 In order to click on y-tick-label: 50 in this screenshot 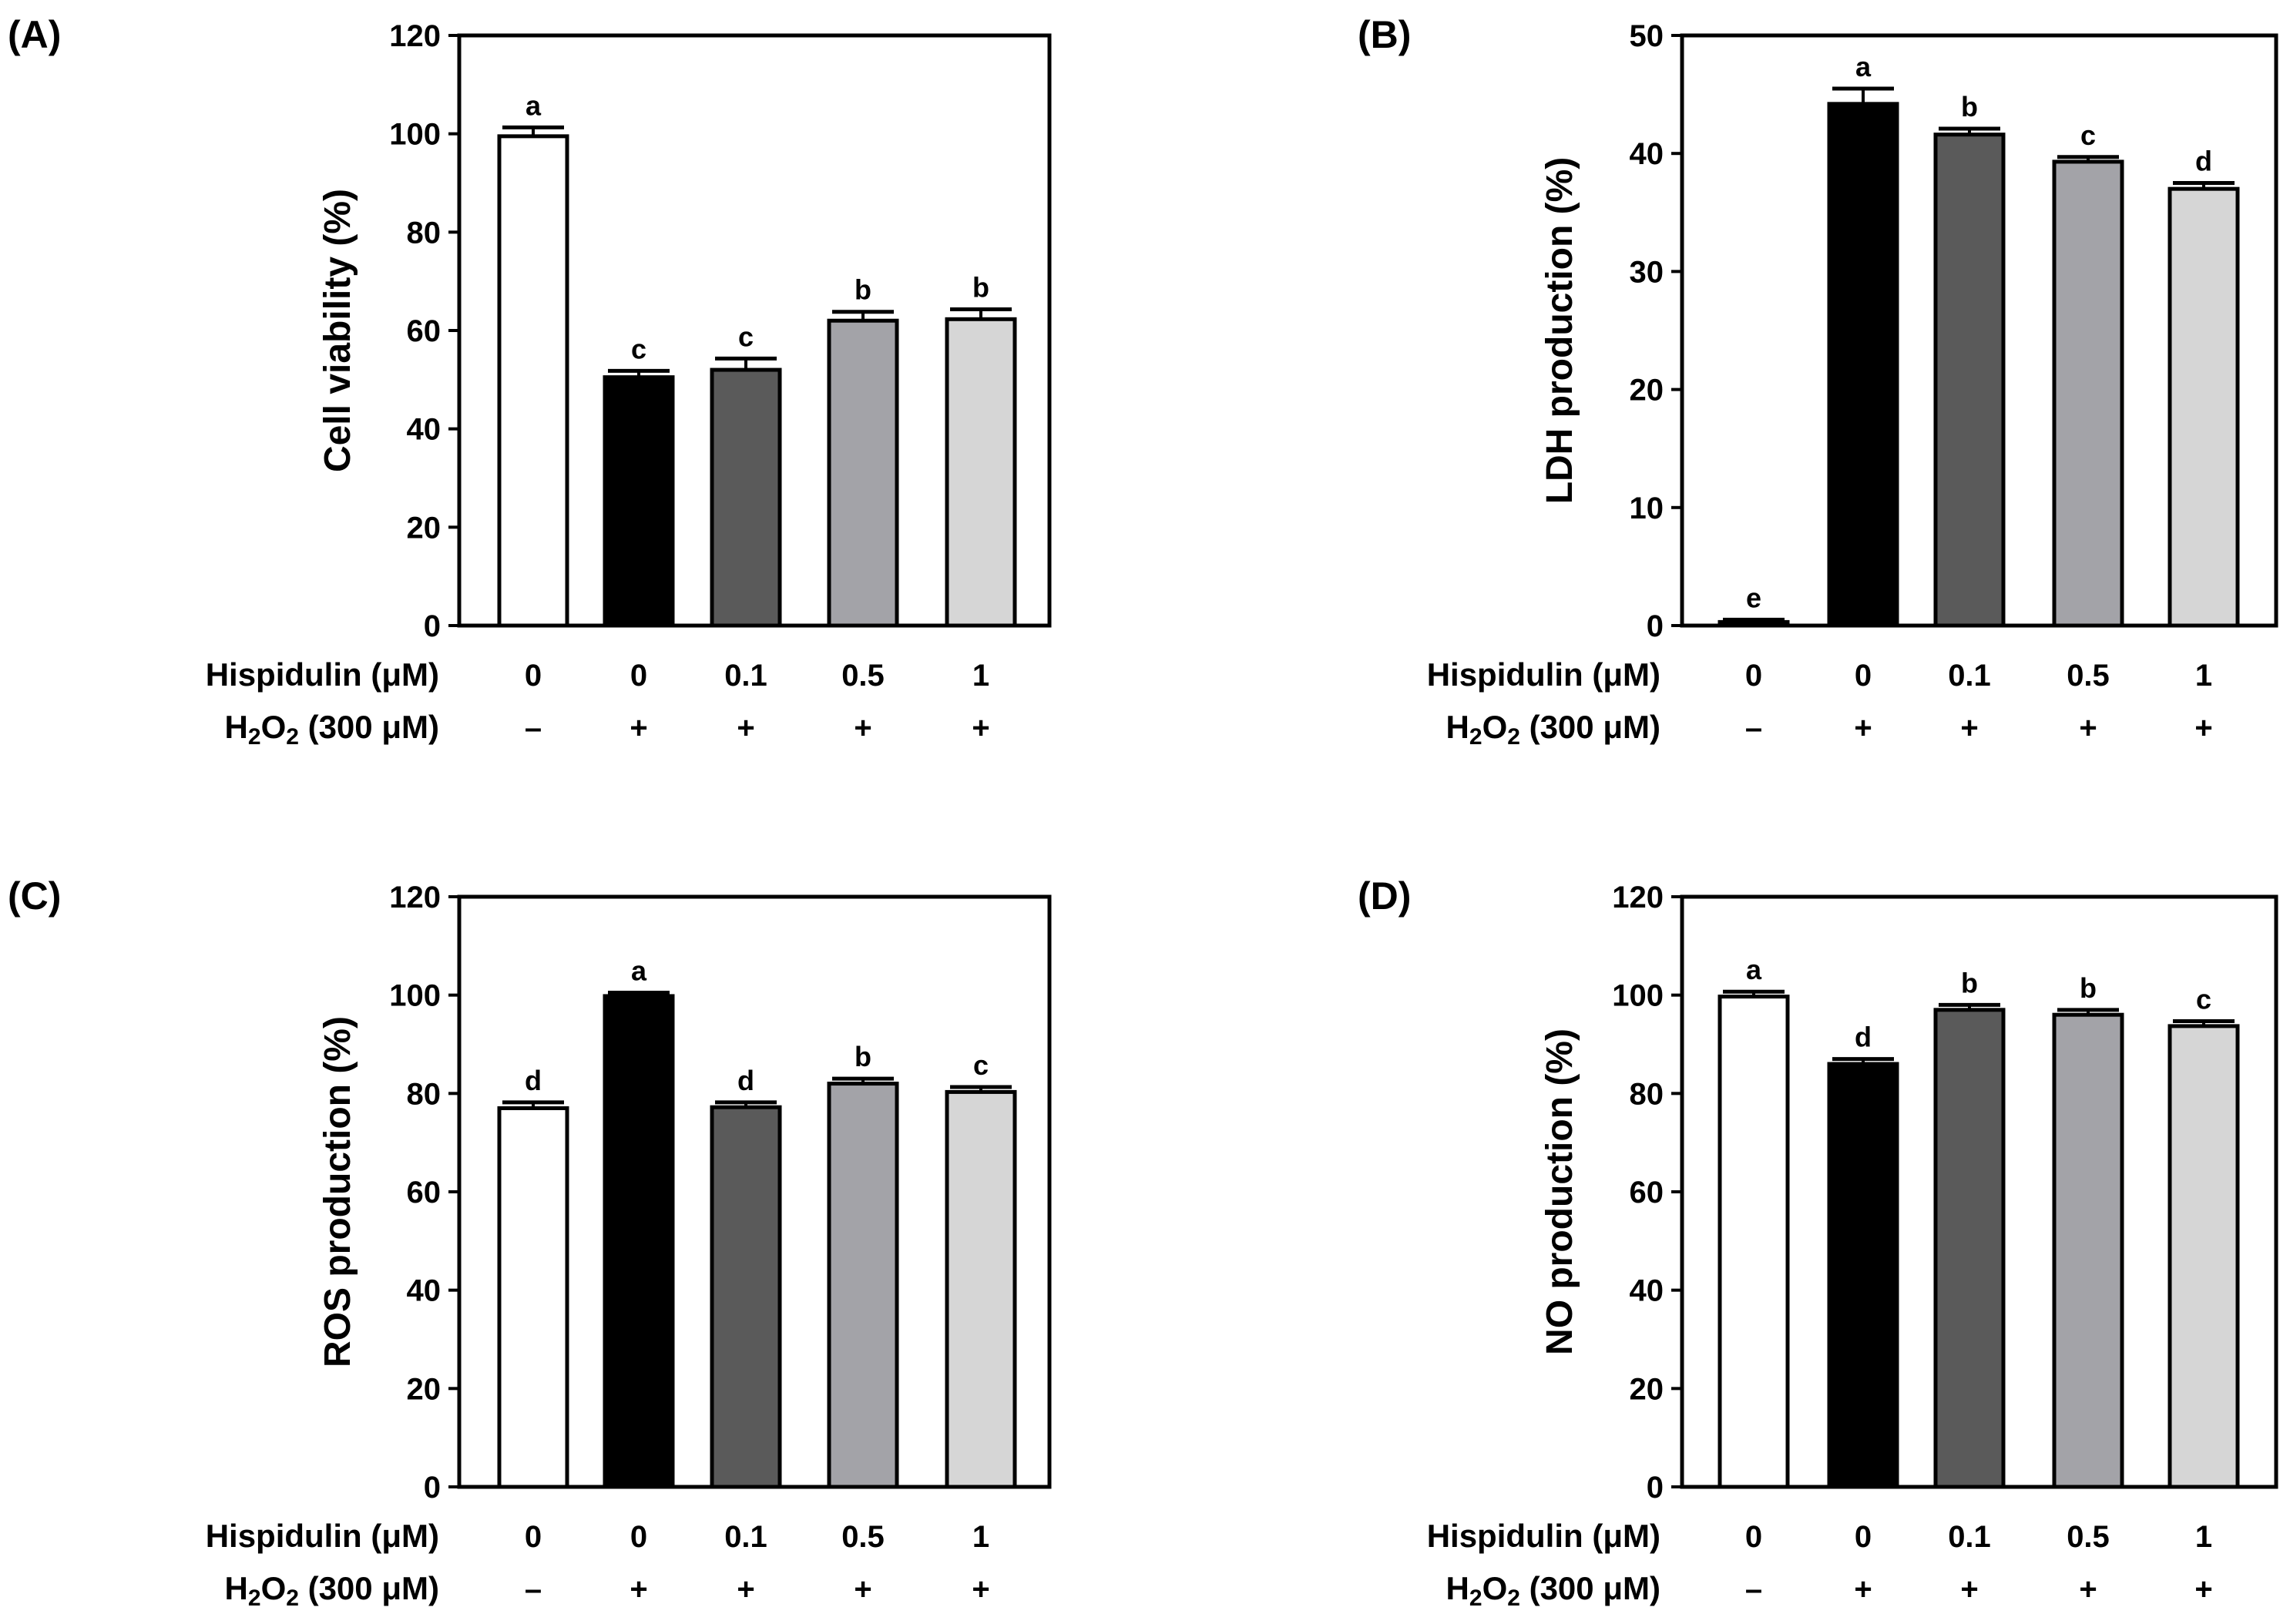, I will do `click(1647, 36)`.